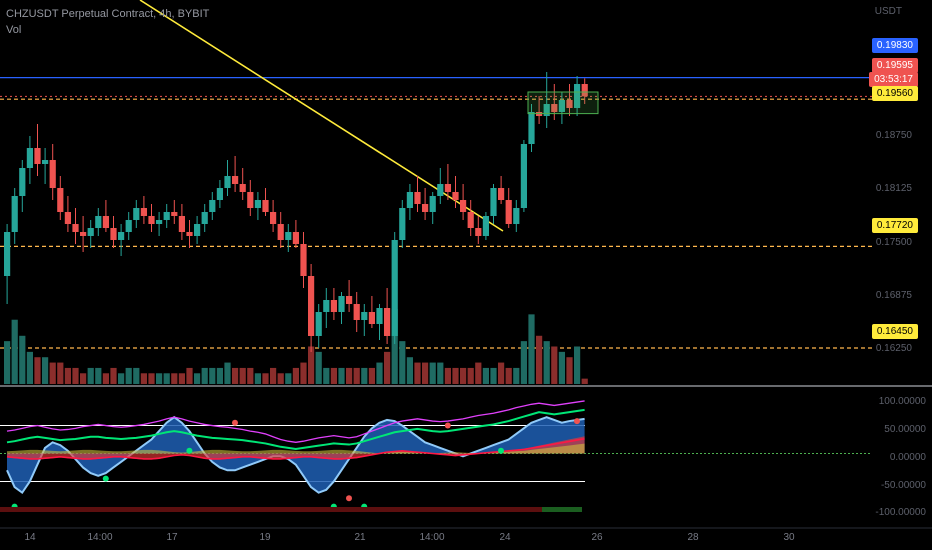  I want to click on osc-yellow-area, so click(296, 448).